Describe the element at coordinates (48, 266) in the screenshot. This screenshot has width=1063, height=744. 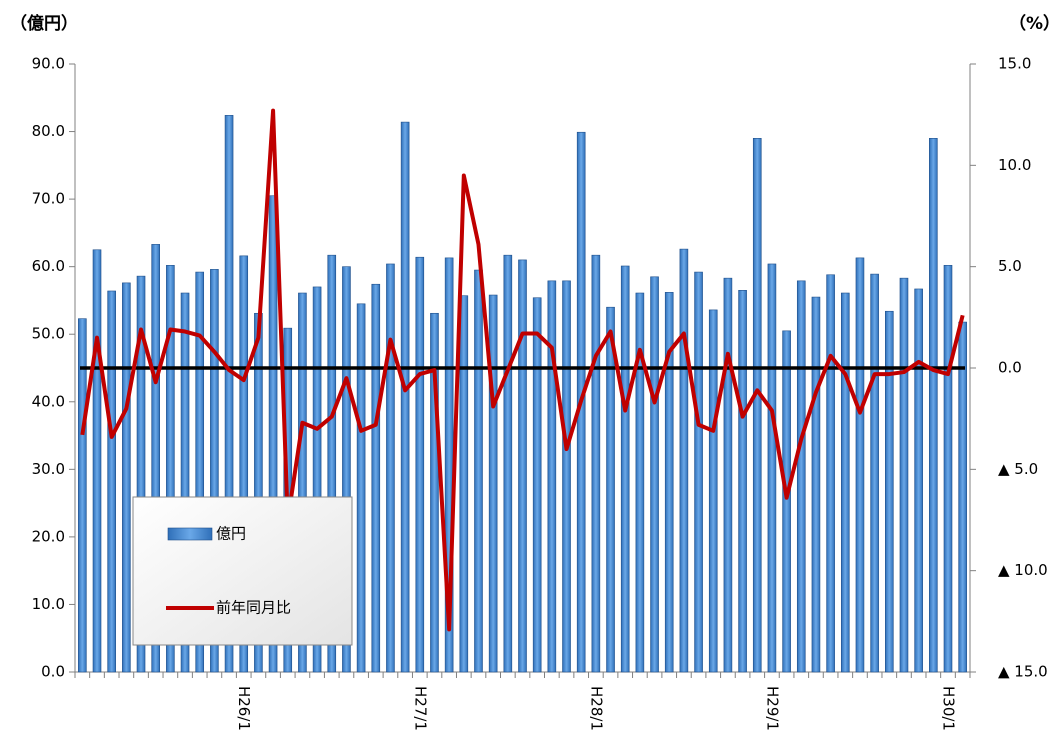
I see `y-tick-label: 60.0` at that location.